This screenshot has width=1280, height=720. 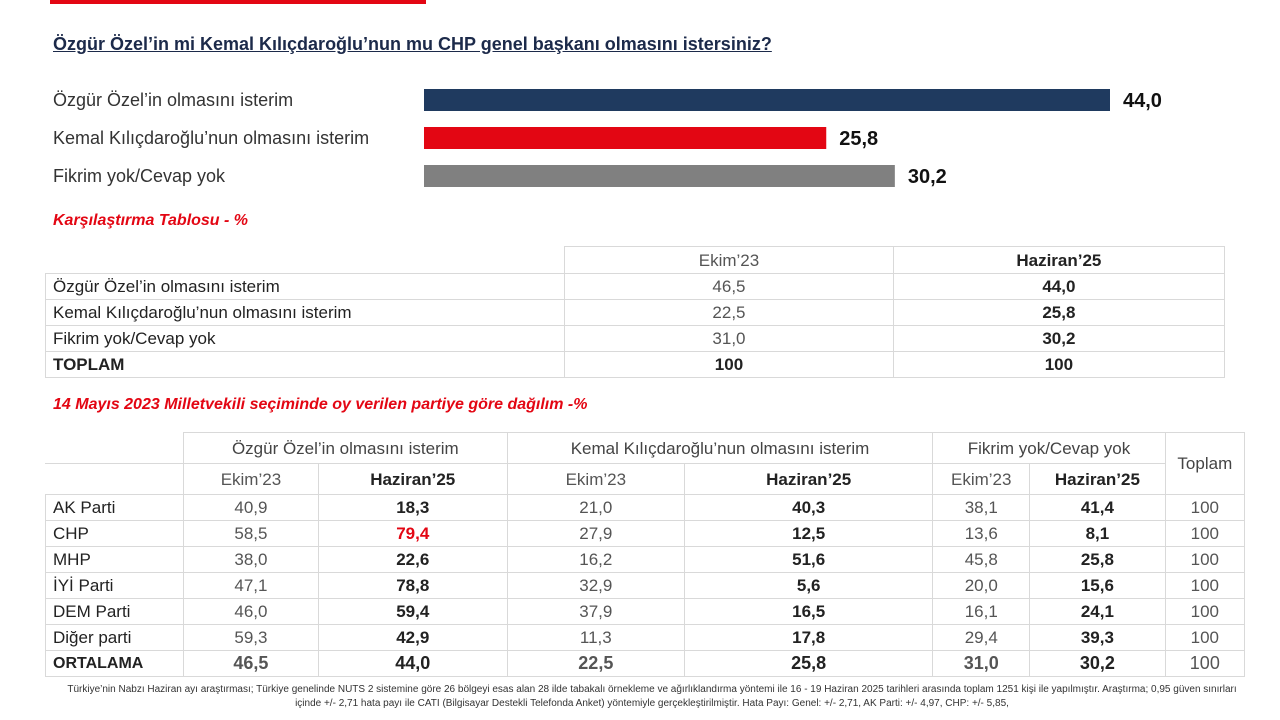 I want to click on party-cell-haziran: 44,0, so click(x=412, y=663).